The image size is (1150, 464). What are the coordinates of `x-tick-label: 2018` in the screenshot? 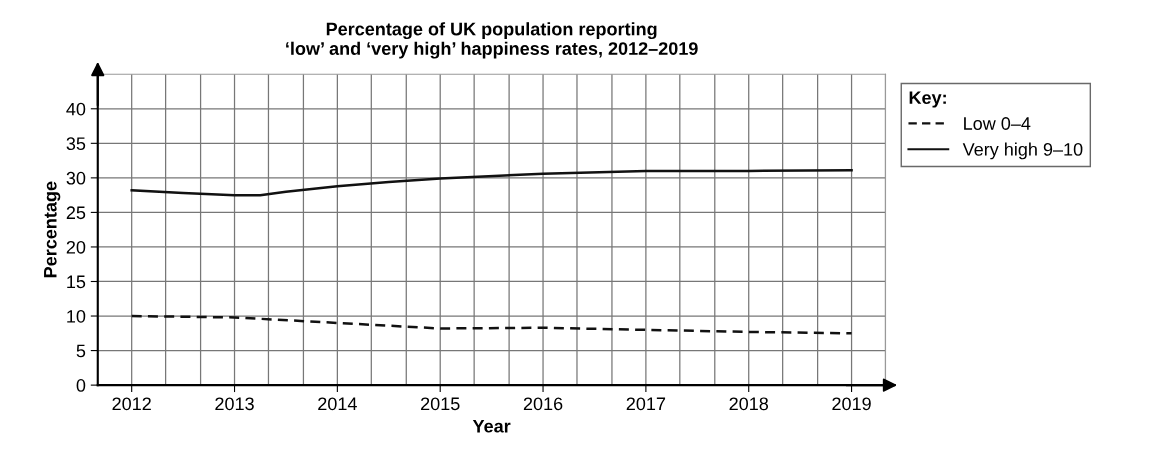 It's located at (749, 404).